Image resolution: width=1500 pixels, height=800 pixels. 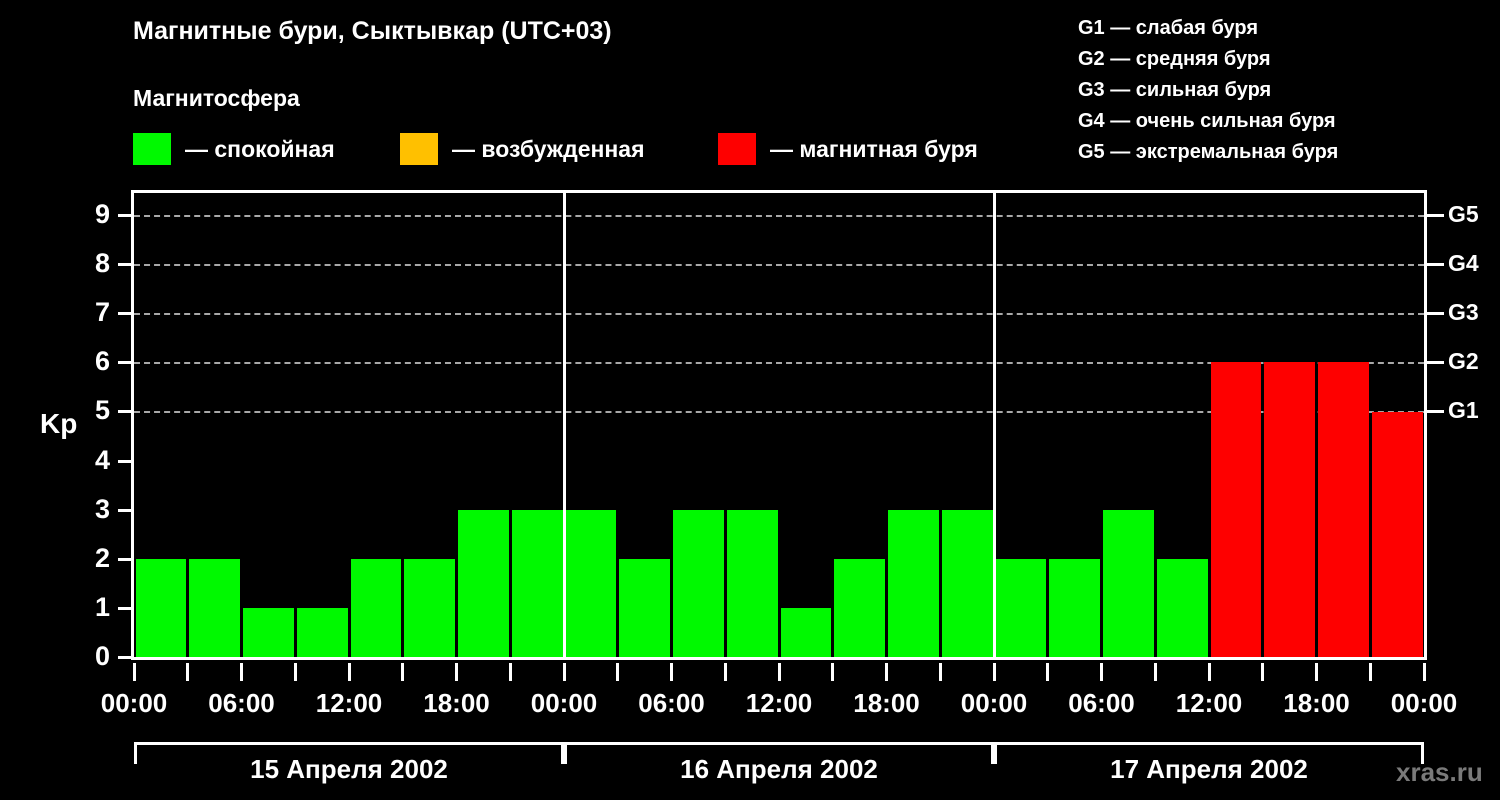 What do you see at coordinates (1435, 216) in the screenshot?
I see `g-tick-G5` at bounding box center [1435, 216].